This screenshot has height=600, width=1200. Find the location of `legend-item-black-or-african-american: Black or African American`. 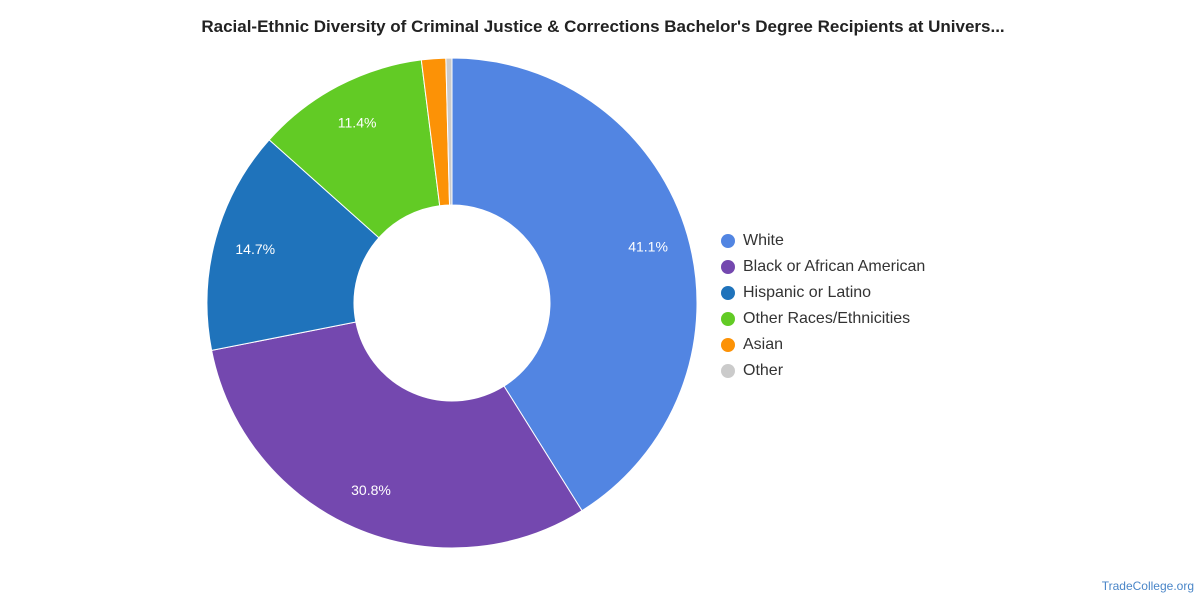

legend-item-black-or-african-american: Black or African American is located at coordinates (823, 267).